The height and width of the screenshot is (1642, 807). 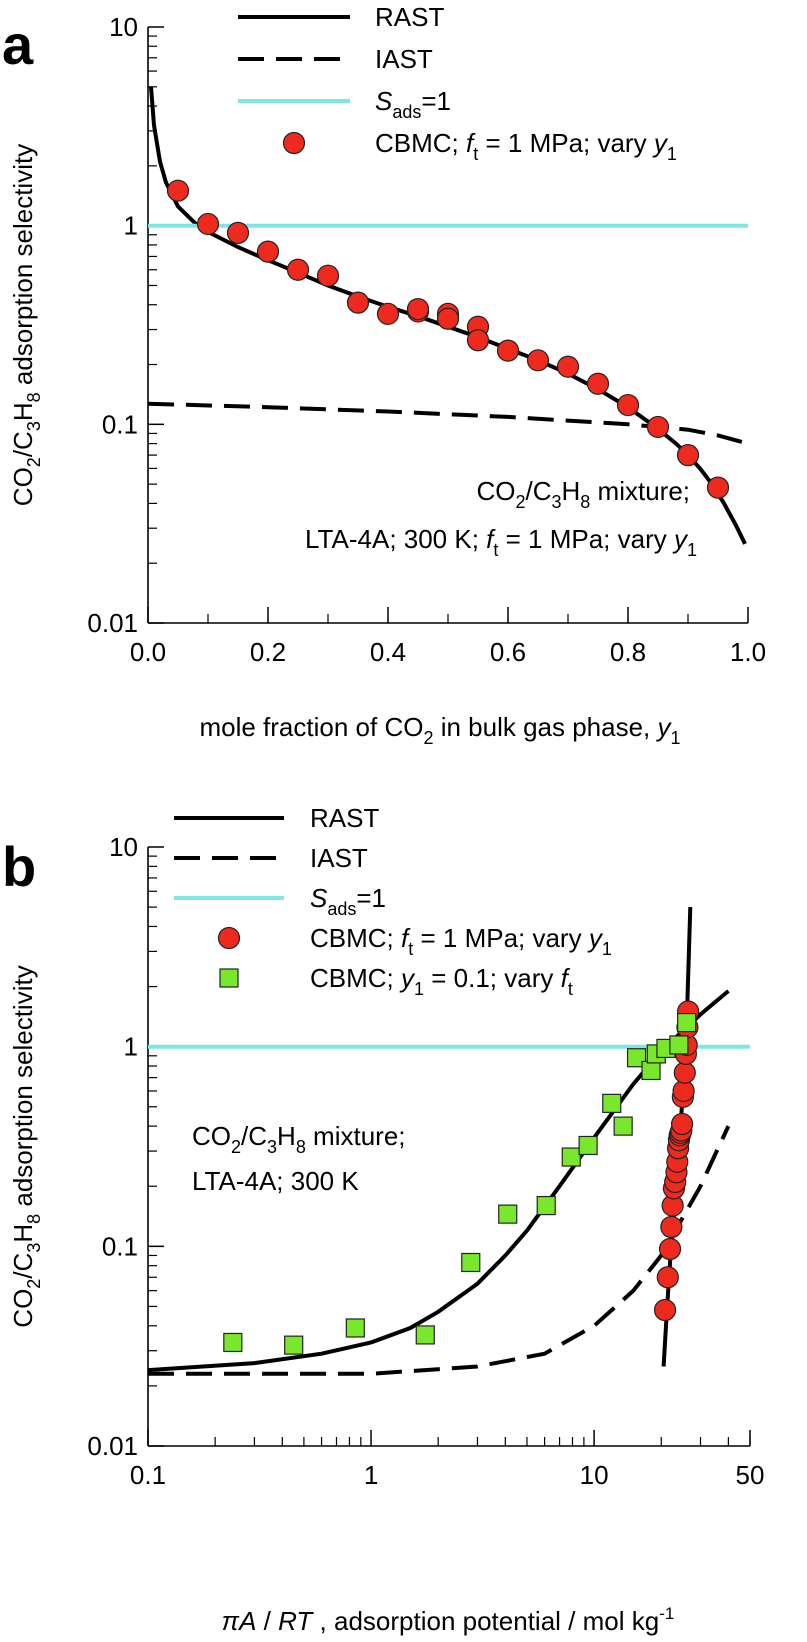 What do you see at coordinates (594, 1475) in the screenshot?
I see `x-tick-label: 10` at bounding box center [594, 1475].